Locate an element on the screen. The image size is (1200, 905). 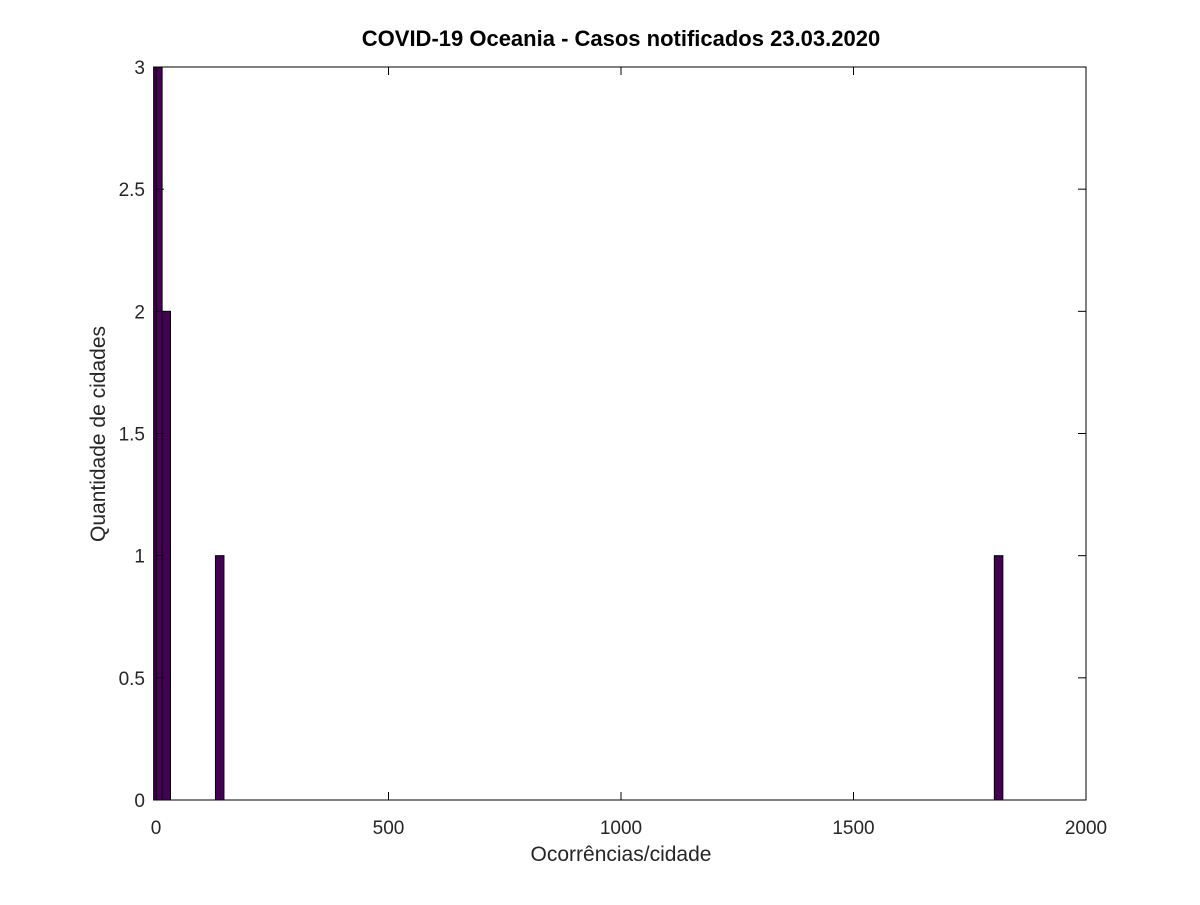
y-tick-label: 0.5 is located at coordinates (132, 679).